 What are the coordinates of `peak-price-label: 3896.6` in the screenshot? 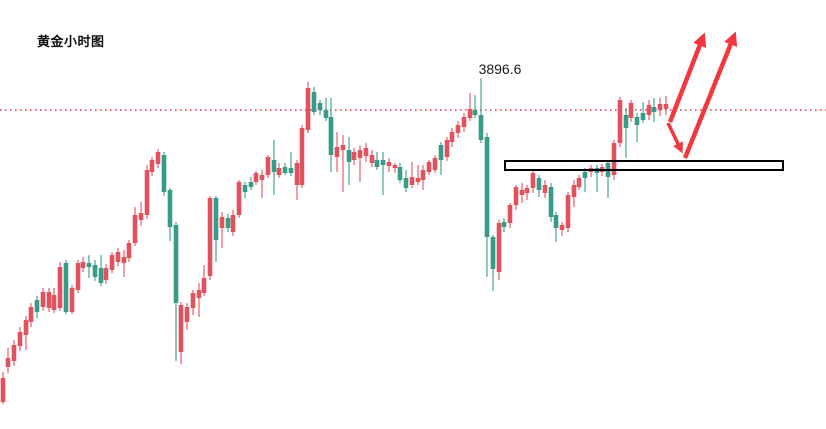 It's located at (500, 69).